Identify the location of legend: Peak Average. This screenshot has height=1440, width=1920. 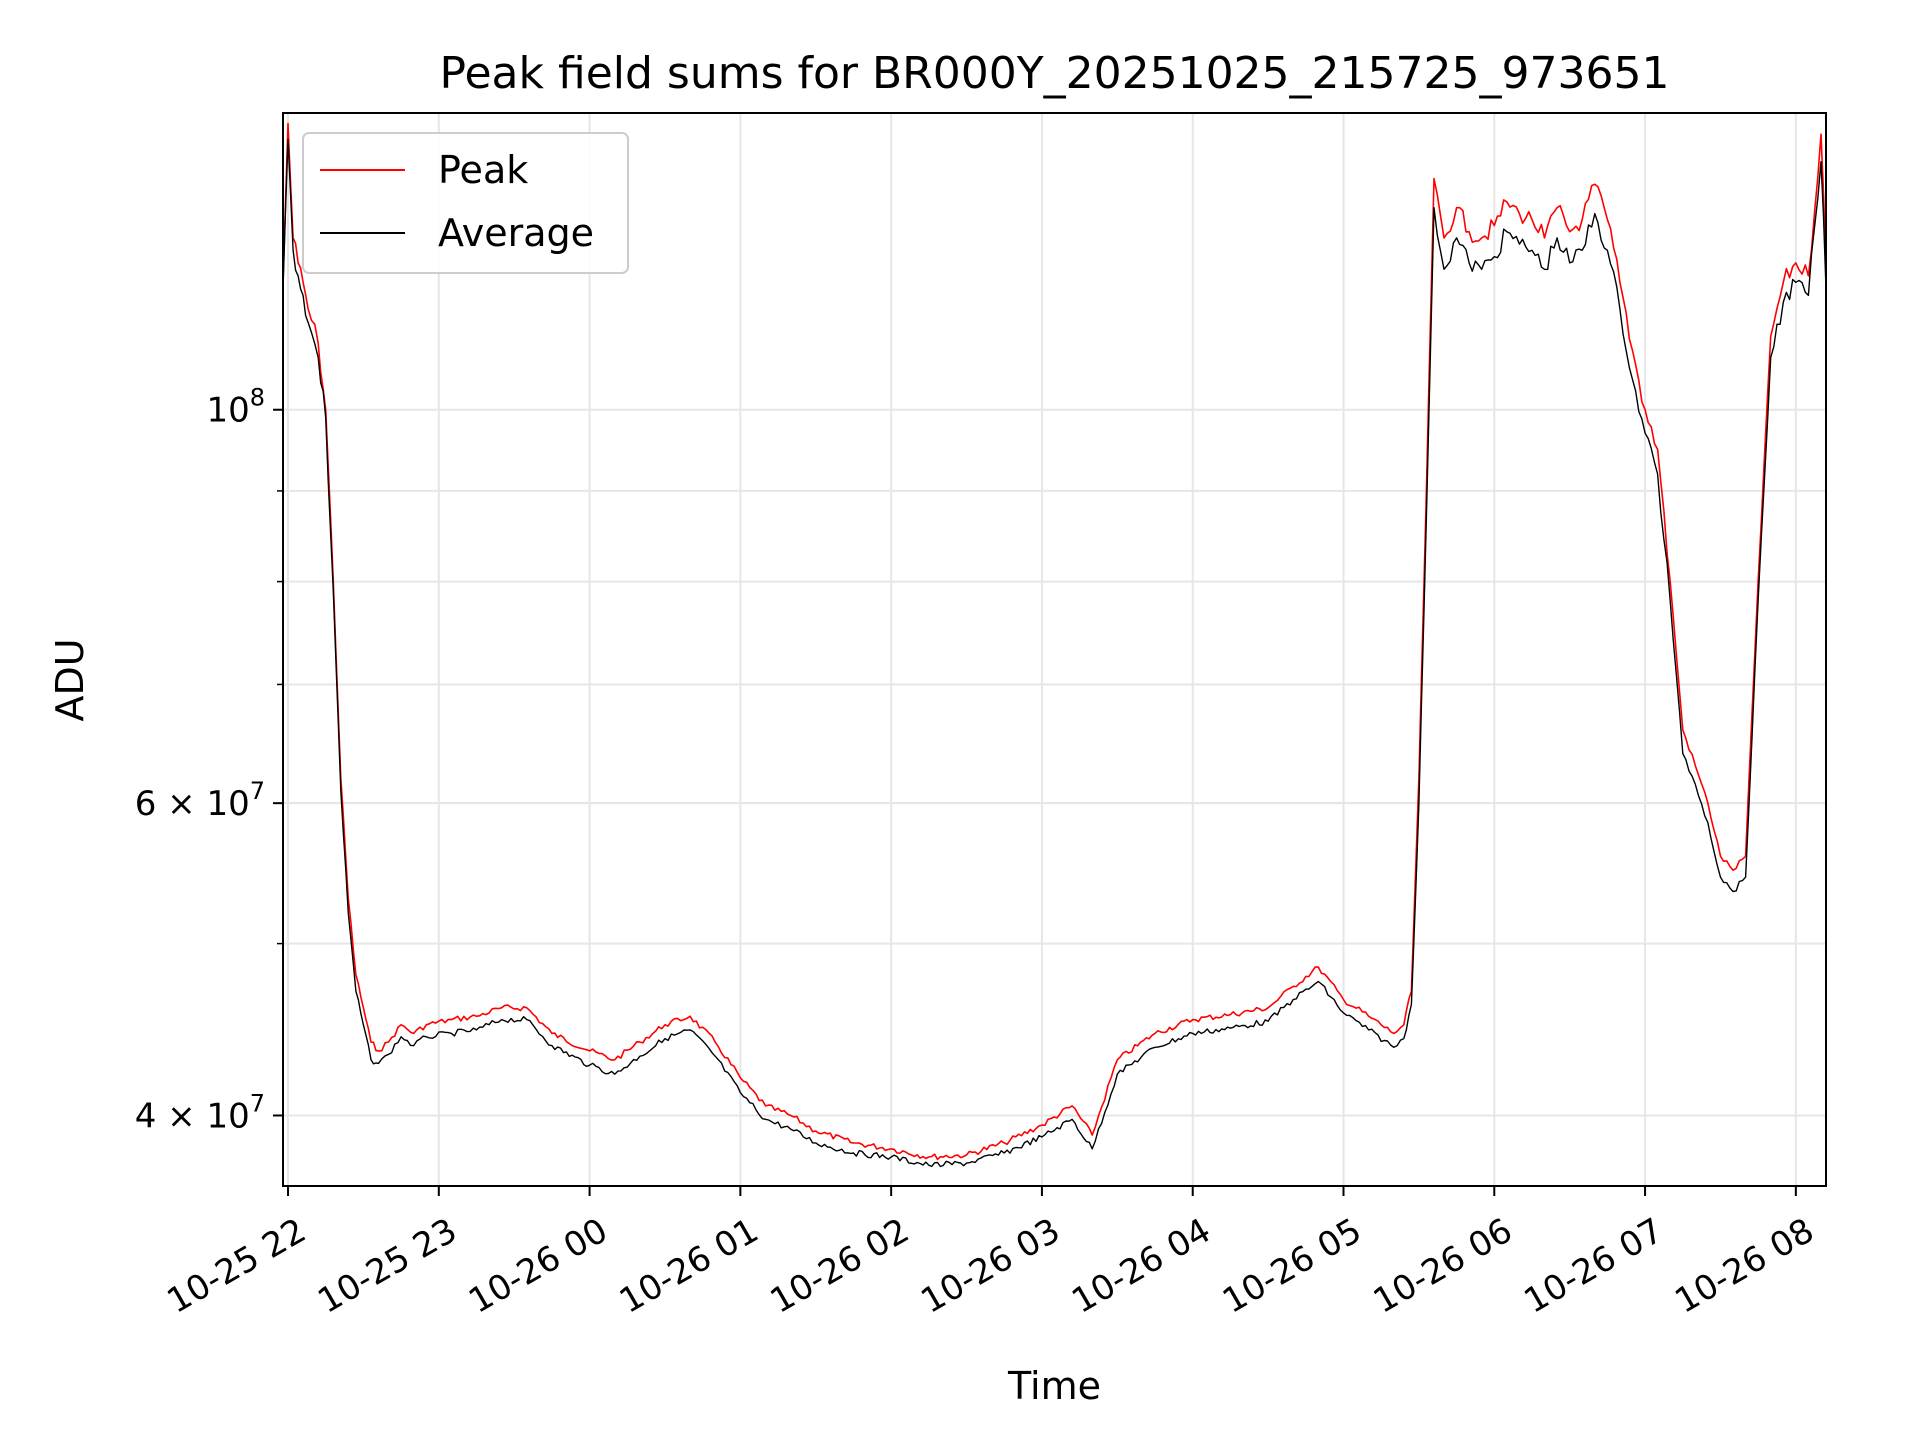
(465, 203).